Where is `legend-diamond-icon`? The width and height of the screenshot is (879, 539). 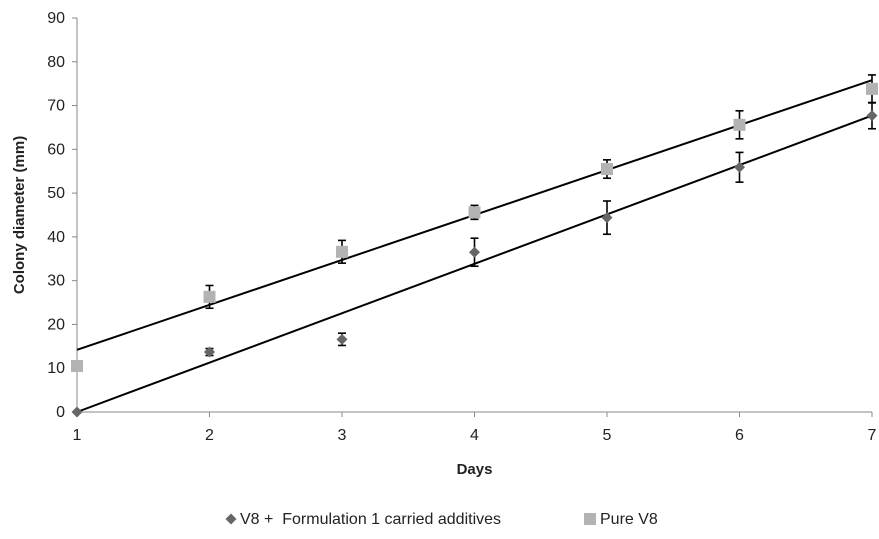
legend-diamond-icon is located at coordinates (231, 519).